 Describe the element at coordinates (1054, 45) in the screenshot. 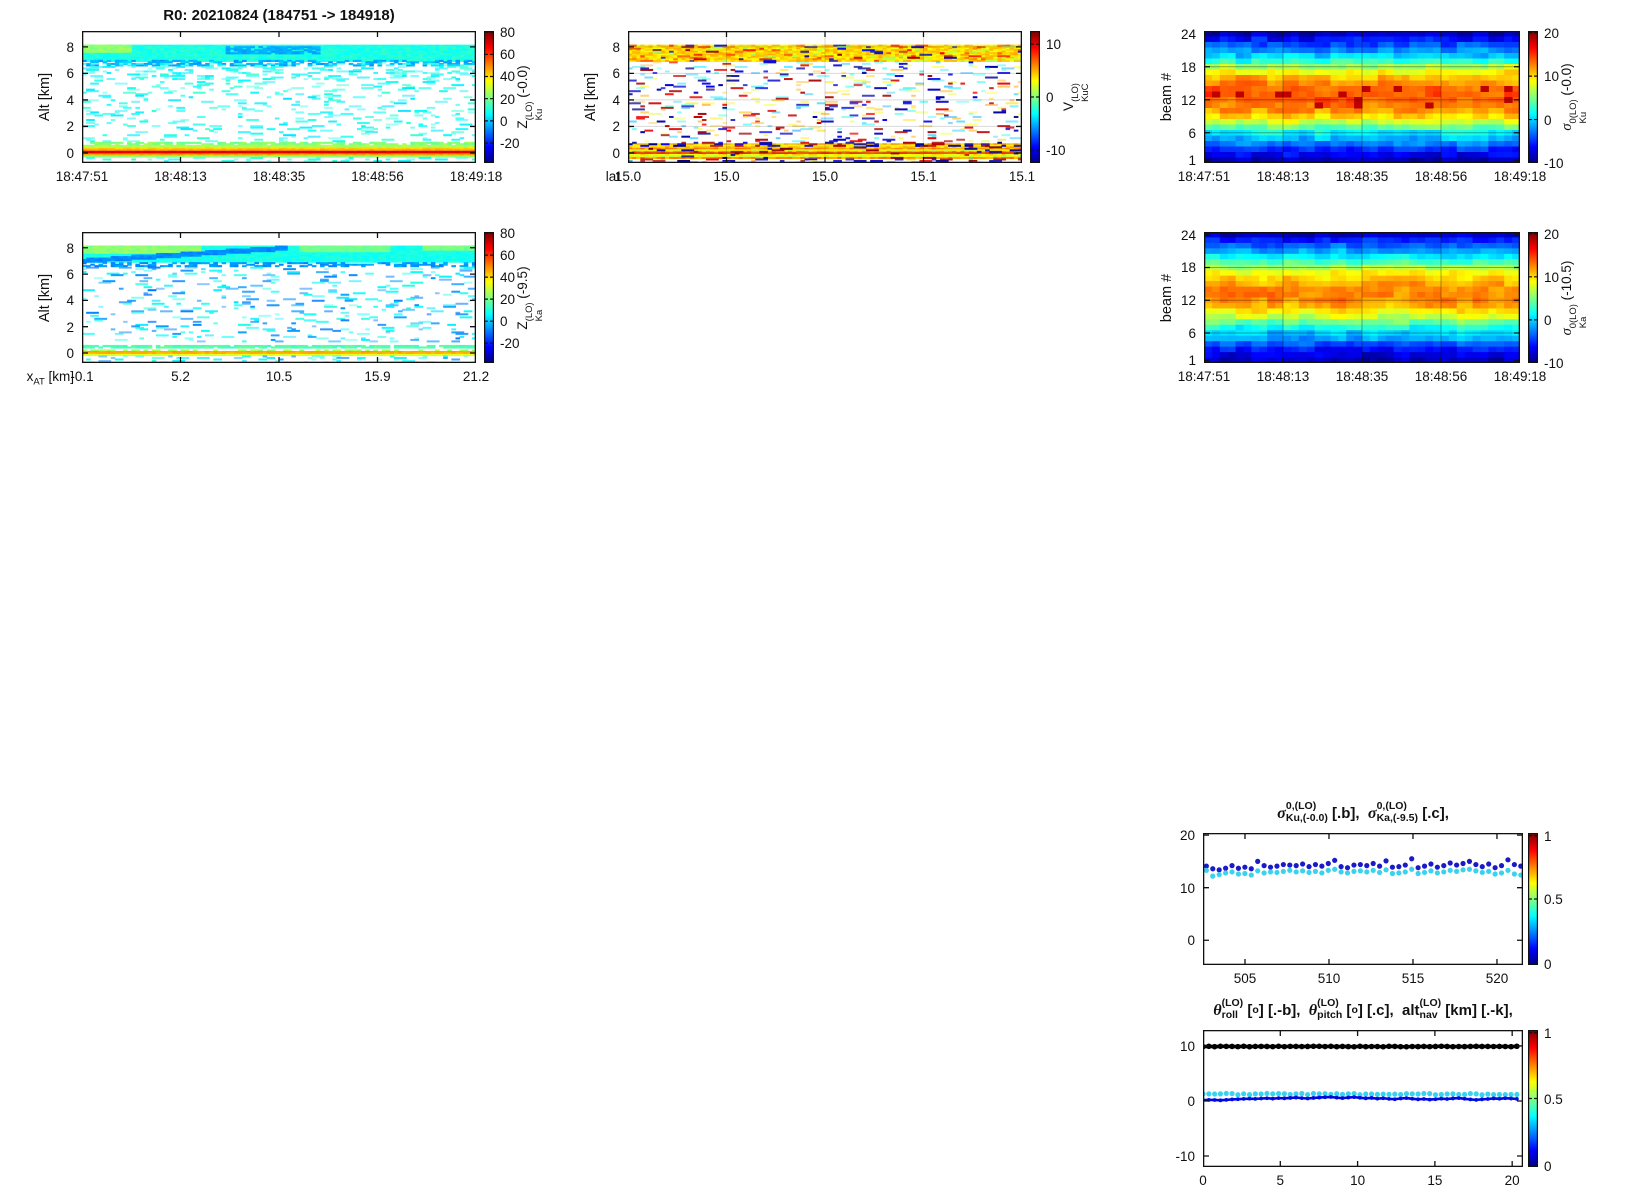

I see `vkuc-colorbar-tick-label: 10` at that location.